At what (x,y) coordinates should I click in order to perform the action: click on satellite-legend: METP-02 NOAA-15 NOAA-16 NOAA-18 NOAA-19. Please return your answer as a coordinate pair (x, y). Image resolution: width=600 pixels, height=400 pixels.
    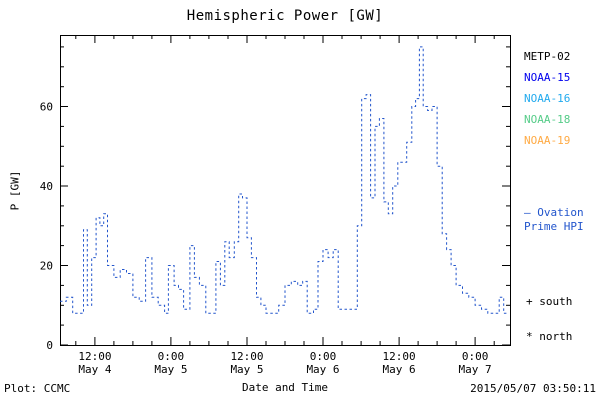
    Looking at the image, I should click on (547, 98).